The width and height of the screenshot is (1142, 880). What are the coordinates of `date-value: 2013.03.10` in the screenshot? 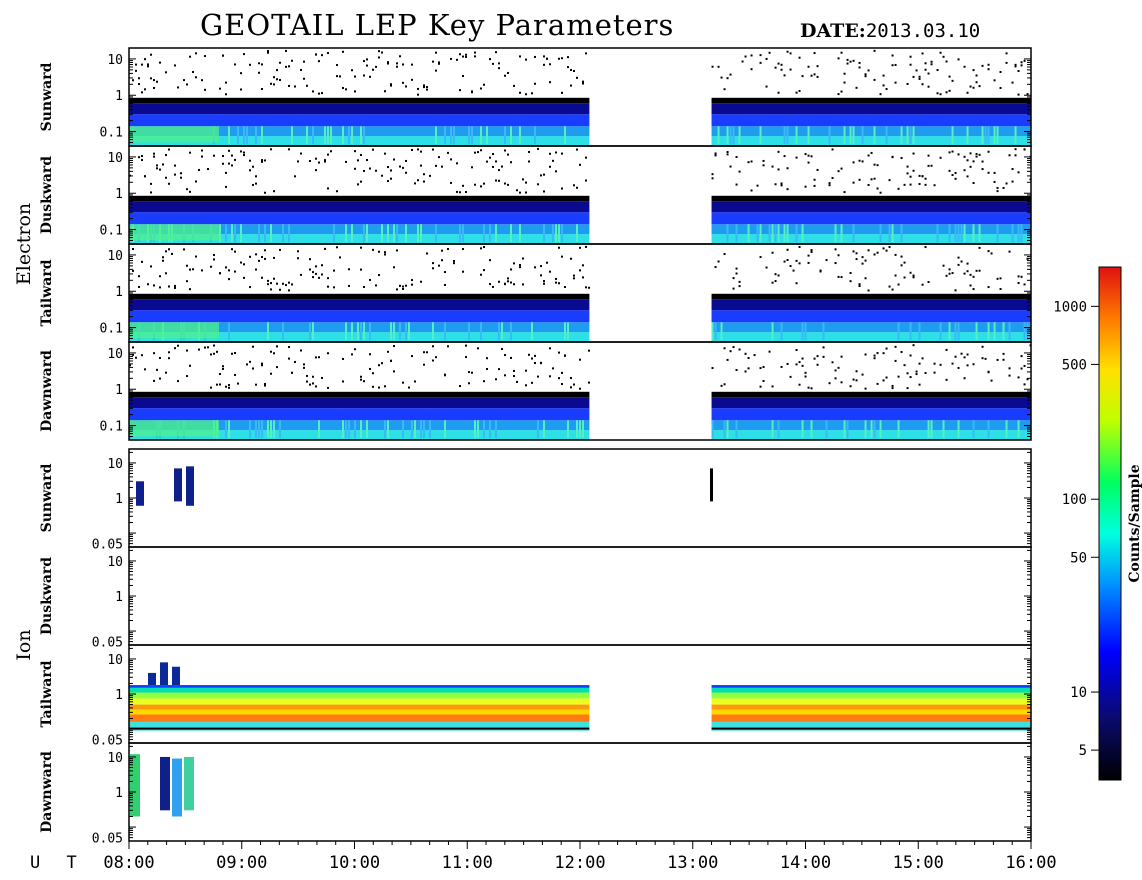 It's located at (923, 31).